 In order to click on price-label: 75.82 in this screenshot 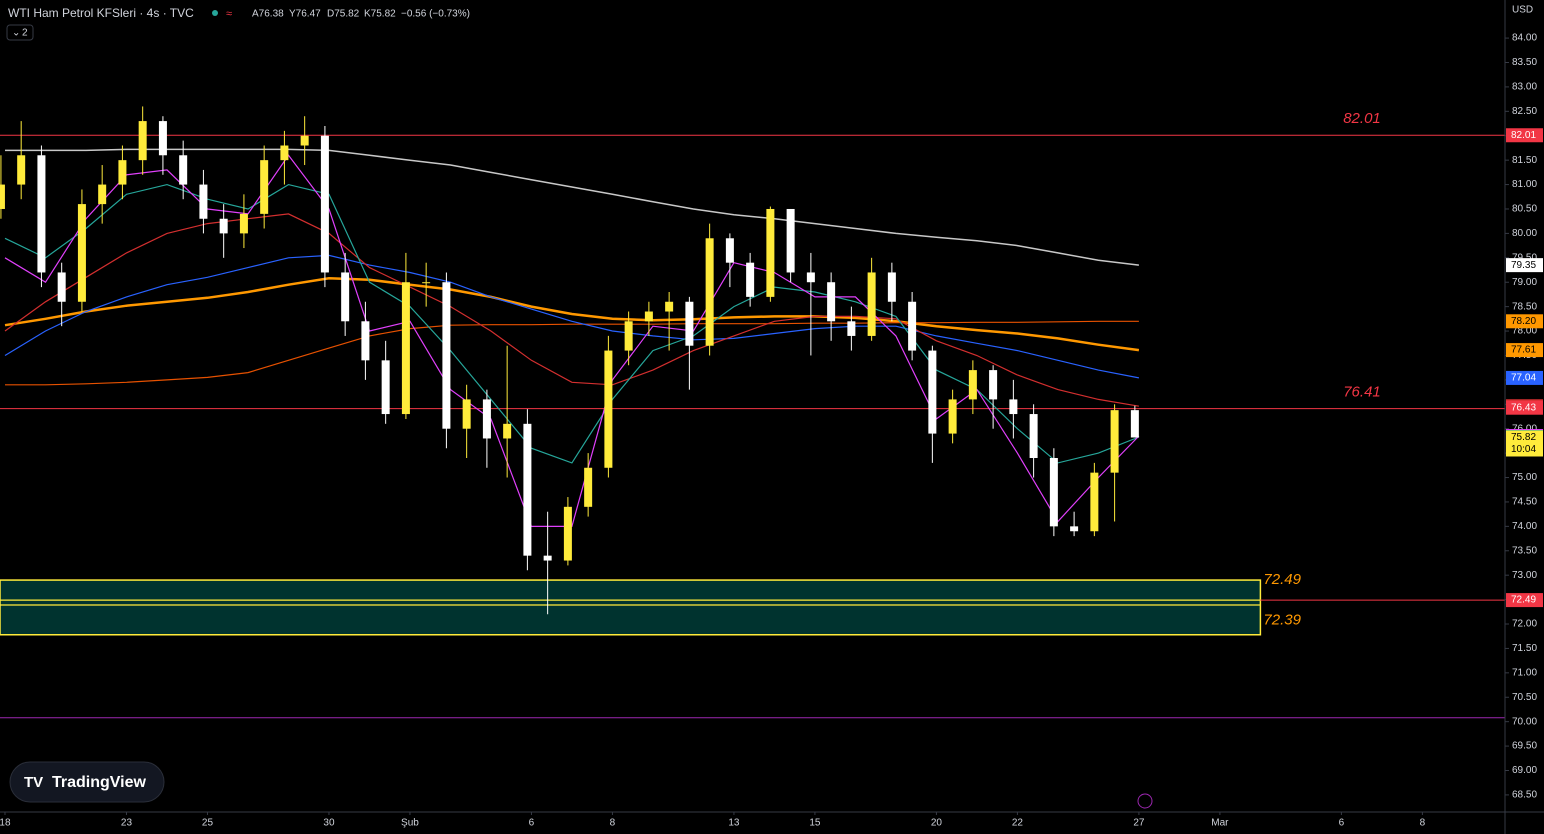, I will do `click(1523, 437)`.